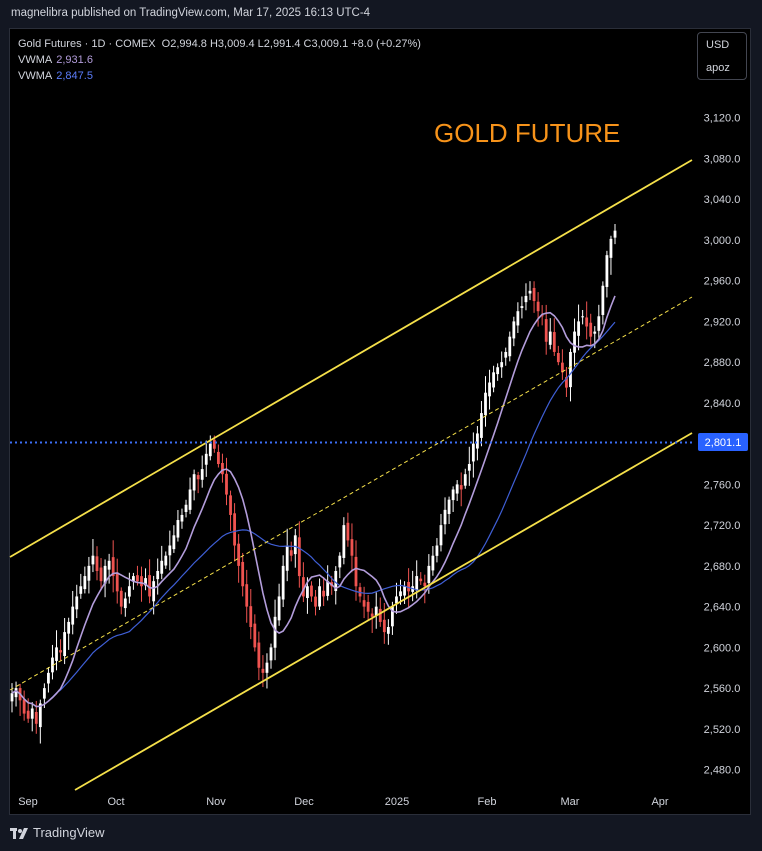  What do you see at coordinates (718, 68) in the screenshot?
I see `unit-label: apoz` at bounding box center [718, 68].